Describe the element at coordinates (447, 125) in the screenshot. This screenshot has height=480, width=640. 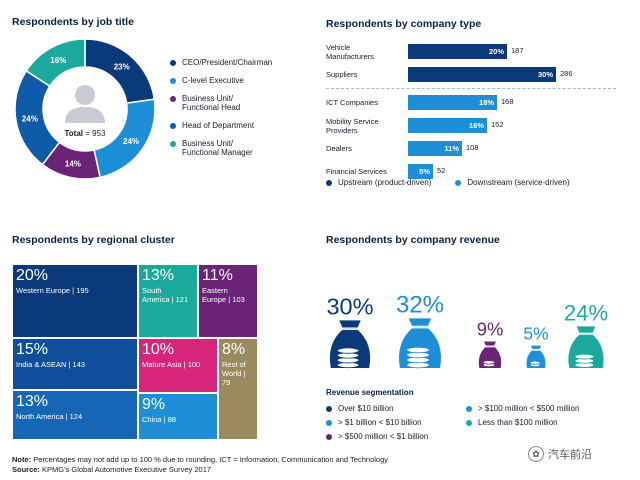
I see `bar: 16%` at that location.